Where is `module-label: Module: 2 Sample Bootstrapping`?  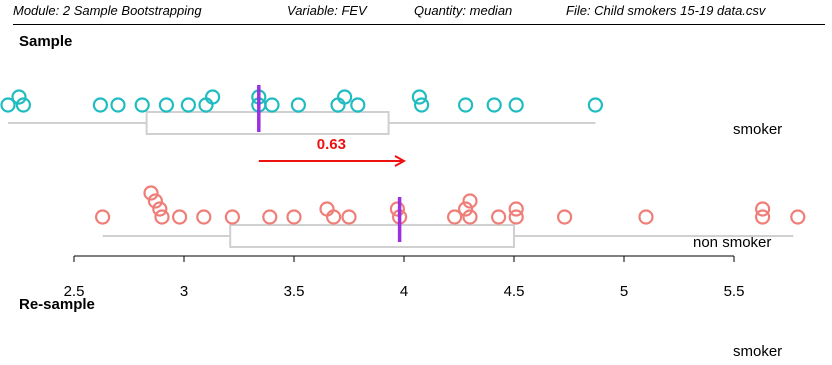 module-label: Module: 2 Sample Bootstrapping is located at coordinates (107, 10).